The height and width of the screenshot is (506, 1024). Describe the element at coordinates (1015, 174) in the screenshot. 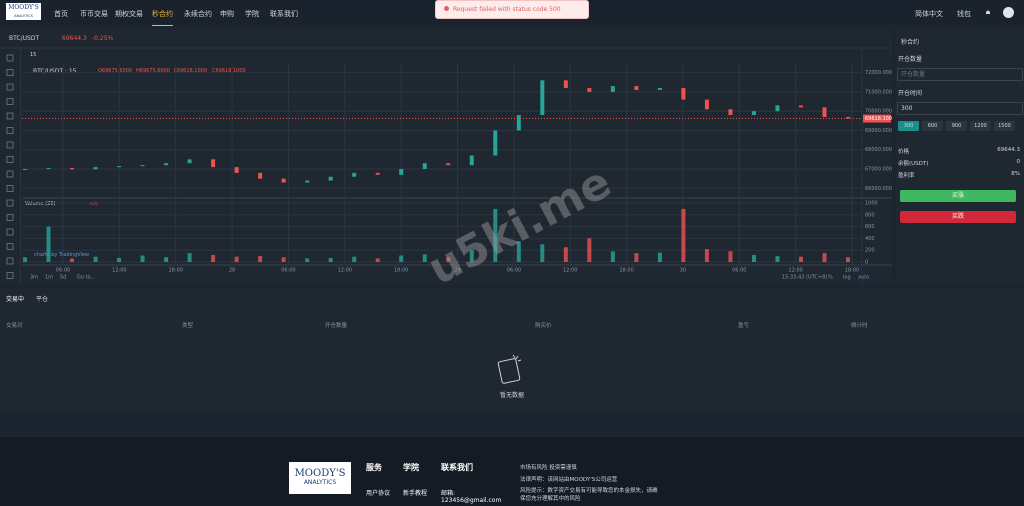

I see `info-value: 8%` at that location.